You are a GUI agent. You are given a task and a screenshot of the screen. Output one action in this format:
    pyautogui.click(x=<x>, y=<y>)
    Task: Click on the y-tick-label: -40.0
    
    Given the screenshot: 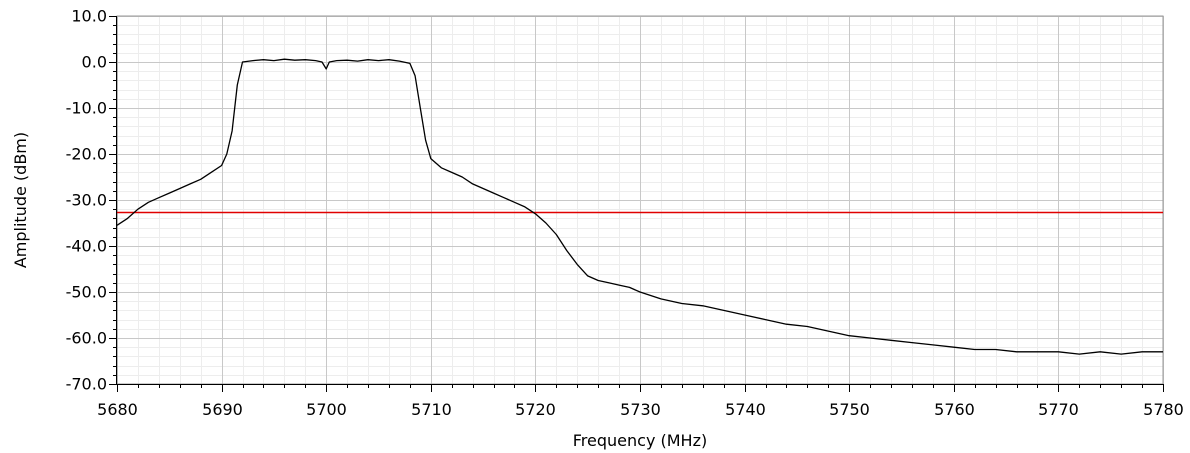 What is the action you would take?
    pyautogui.click(x=86, y=246)
    